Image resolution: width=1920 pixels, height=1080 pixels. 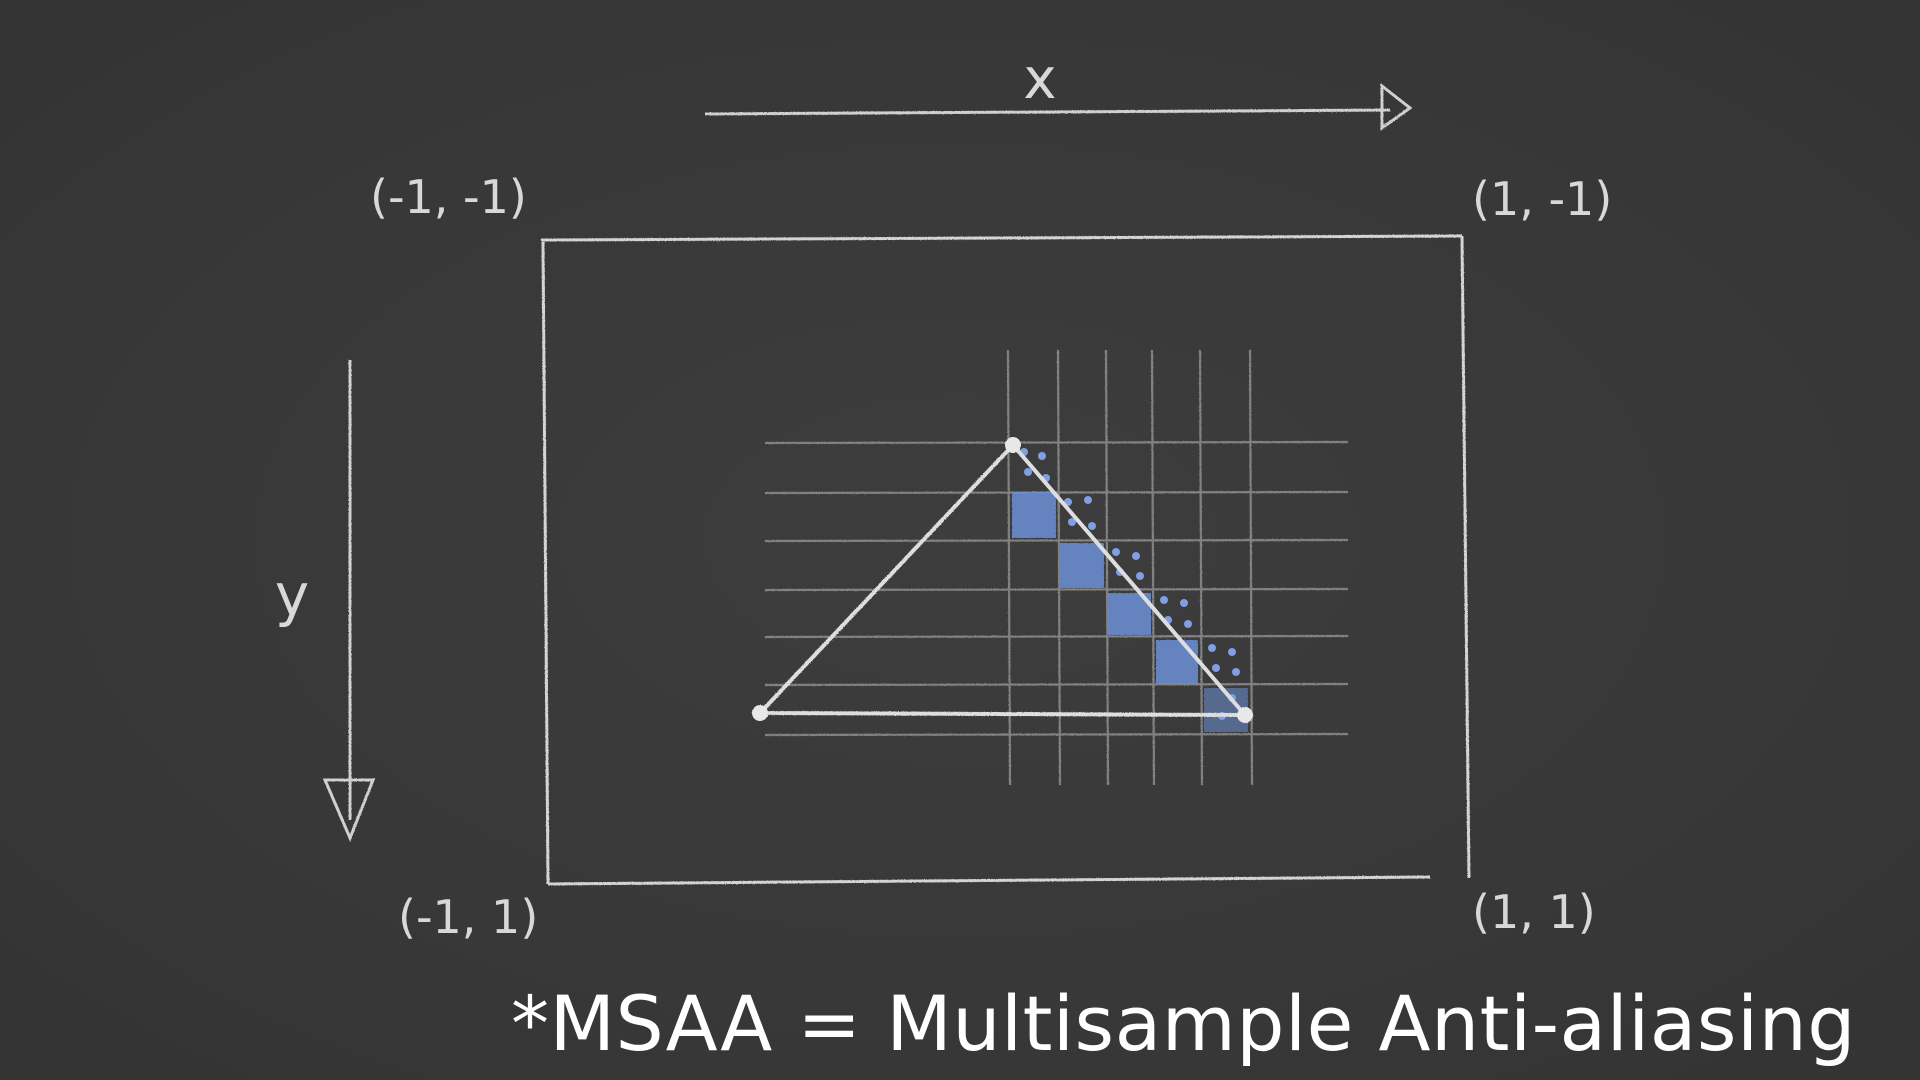 I want to click on y-axis-label: y, so click(x=292, y=595).